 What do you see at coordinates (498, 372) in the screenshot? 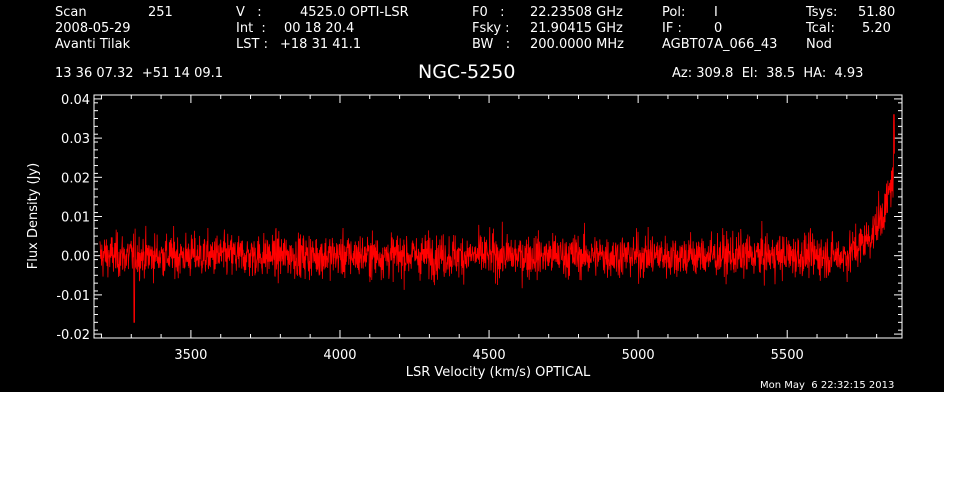
I see `x-axis-label: LSR Velocity (km/s) OPTICAL` at bounding box center [498, 372].